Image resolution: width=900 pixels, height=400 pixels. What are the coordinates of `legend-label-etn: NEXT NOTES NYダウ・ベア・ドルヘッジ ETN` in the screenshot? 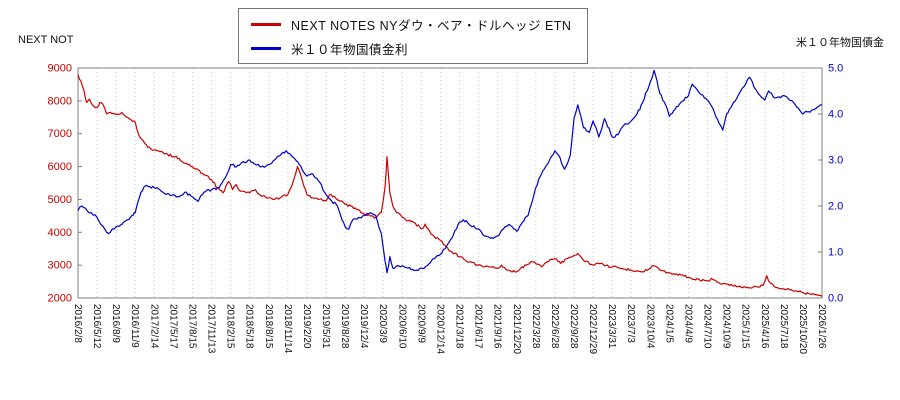 It's located at (431, 25).